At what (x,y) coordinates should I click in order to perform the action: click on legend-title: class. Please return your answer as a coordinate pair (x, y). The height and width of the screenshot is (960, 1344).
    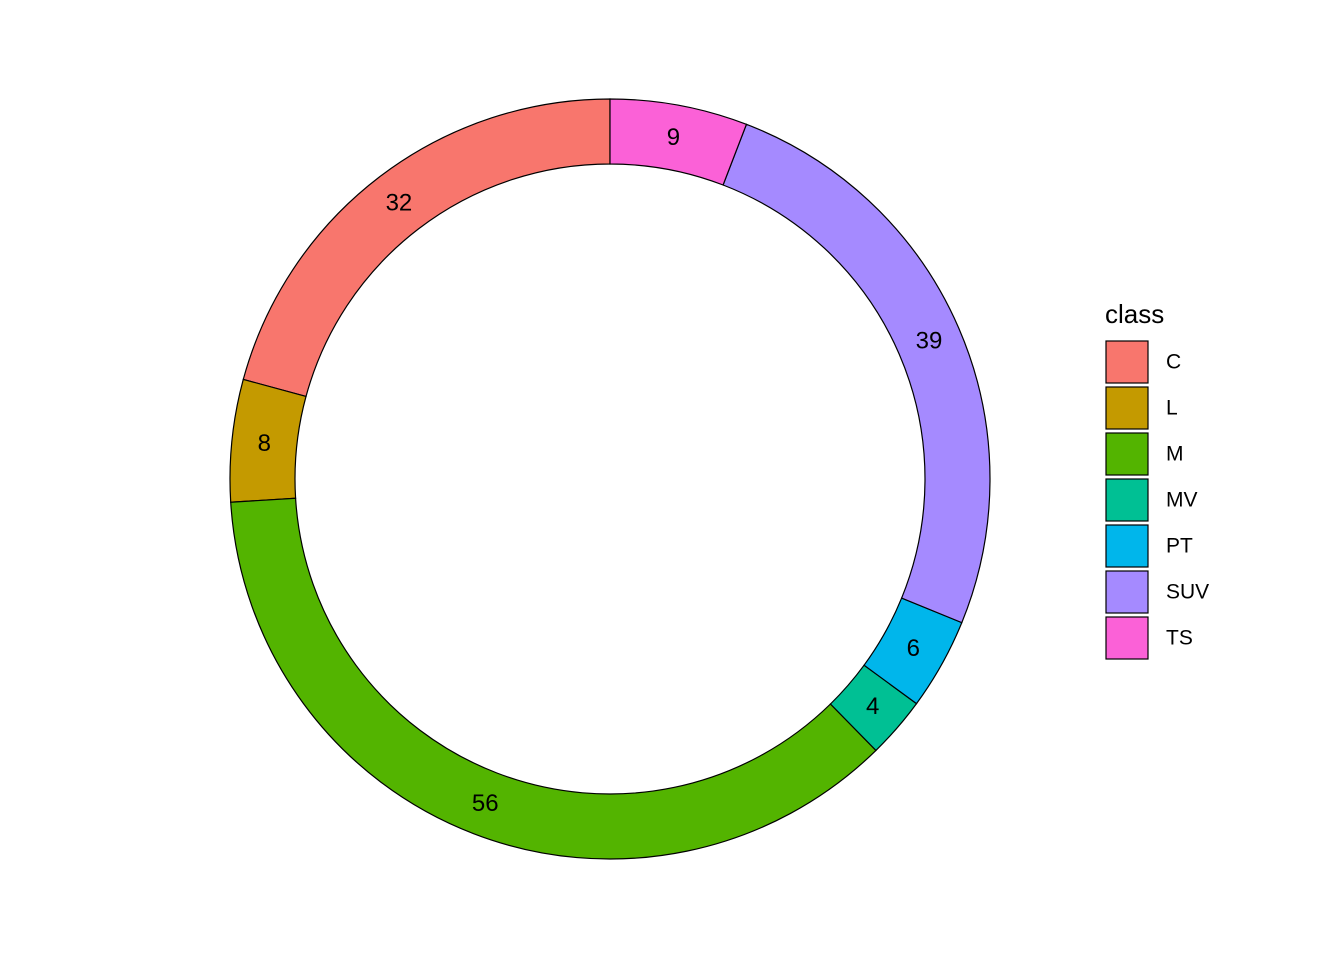
    Looking at the image, I should click on (1134, 314).